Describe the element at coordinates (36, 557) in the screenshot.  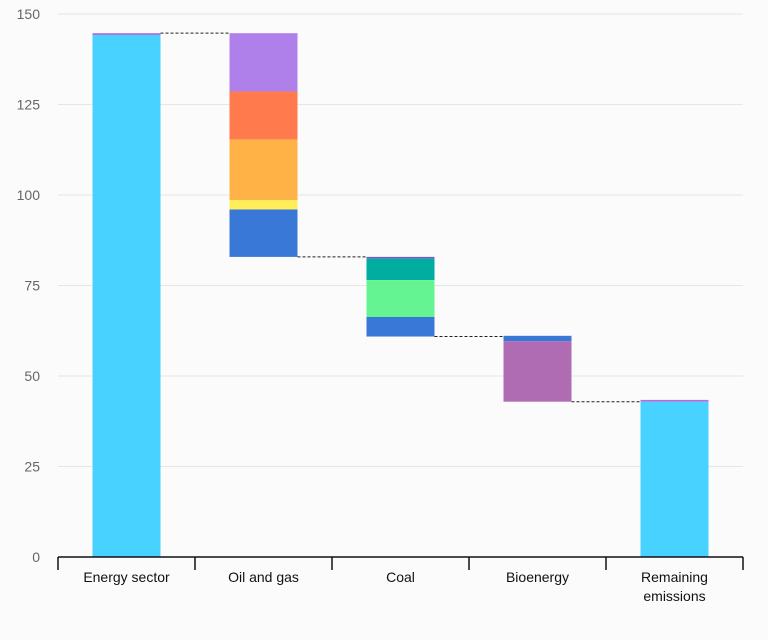
I see `y-tick-label: 0` at that location.